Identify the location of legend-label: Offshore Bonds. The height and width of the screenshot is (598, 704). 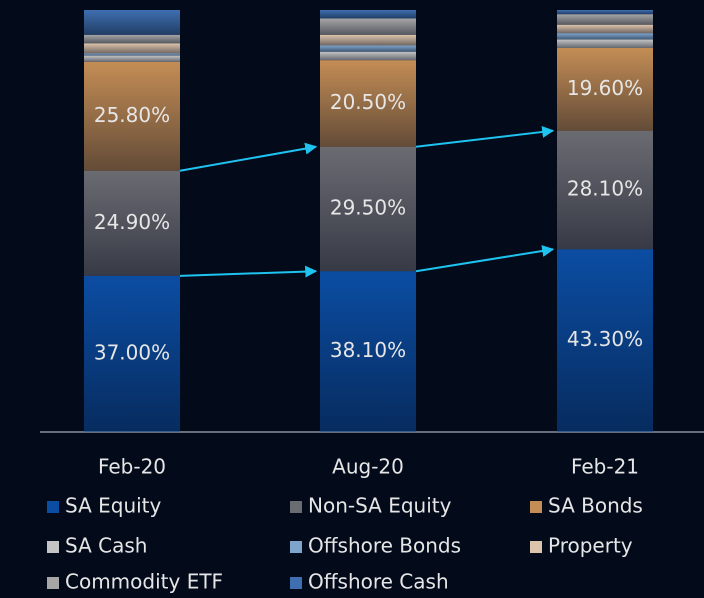
(384, 546).